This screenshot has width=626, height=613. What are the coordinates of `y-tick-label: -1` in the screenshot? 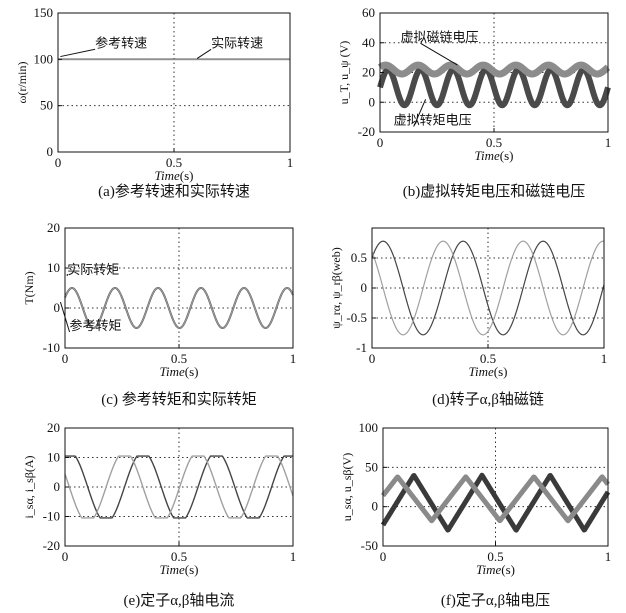 It's located at (361, 347).